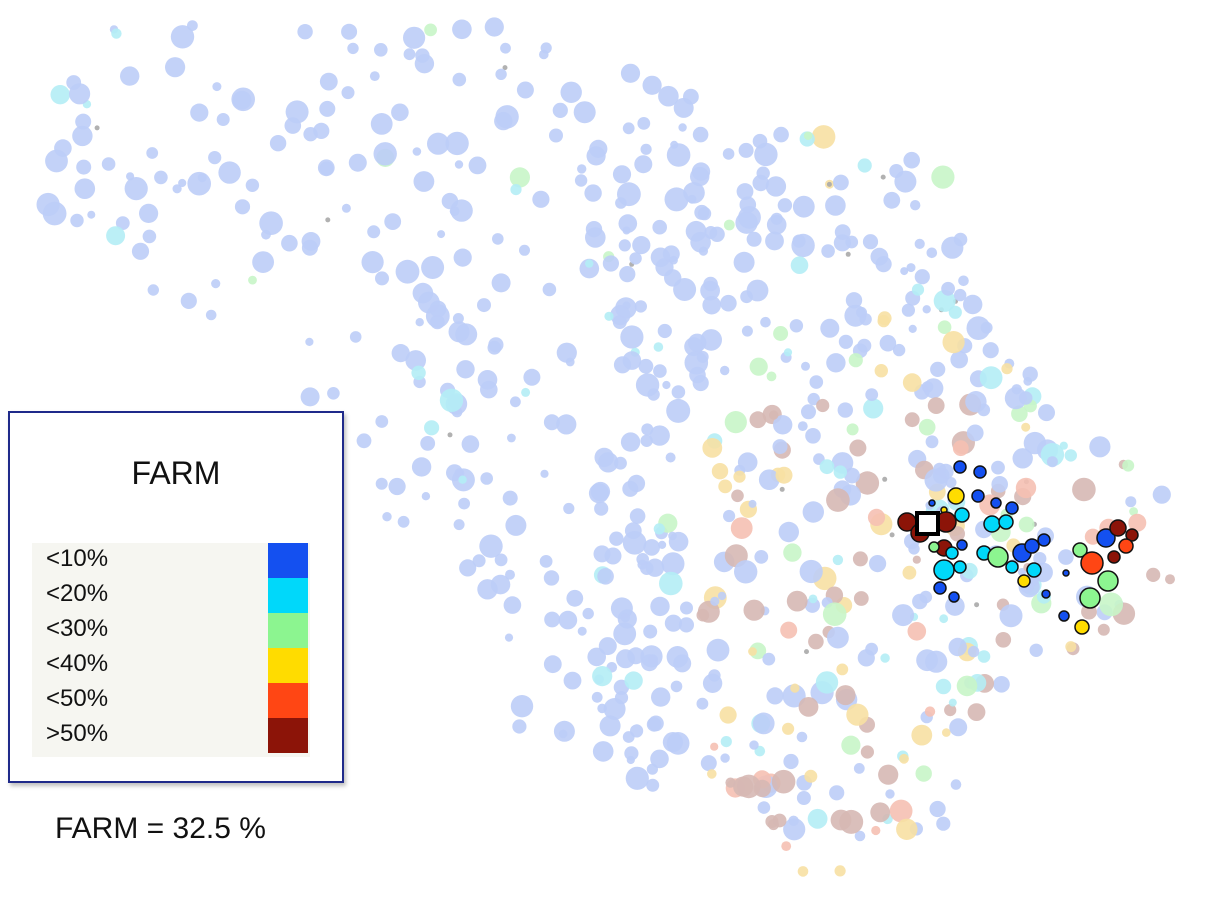  I want to click on legend-label: <40%, so click(77, 663).